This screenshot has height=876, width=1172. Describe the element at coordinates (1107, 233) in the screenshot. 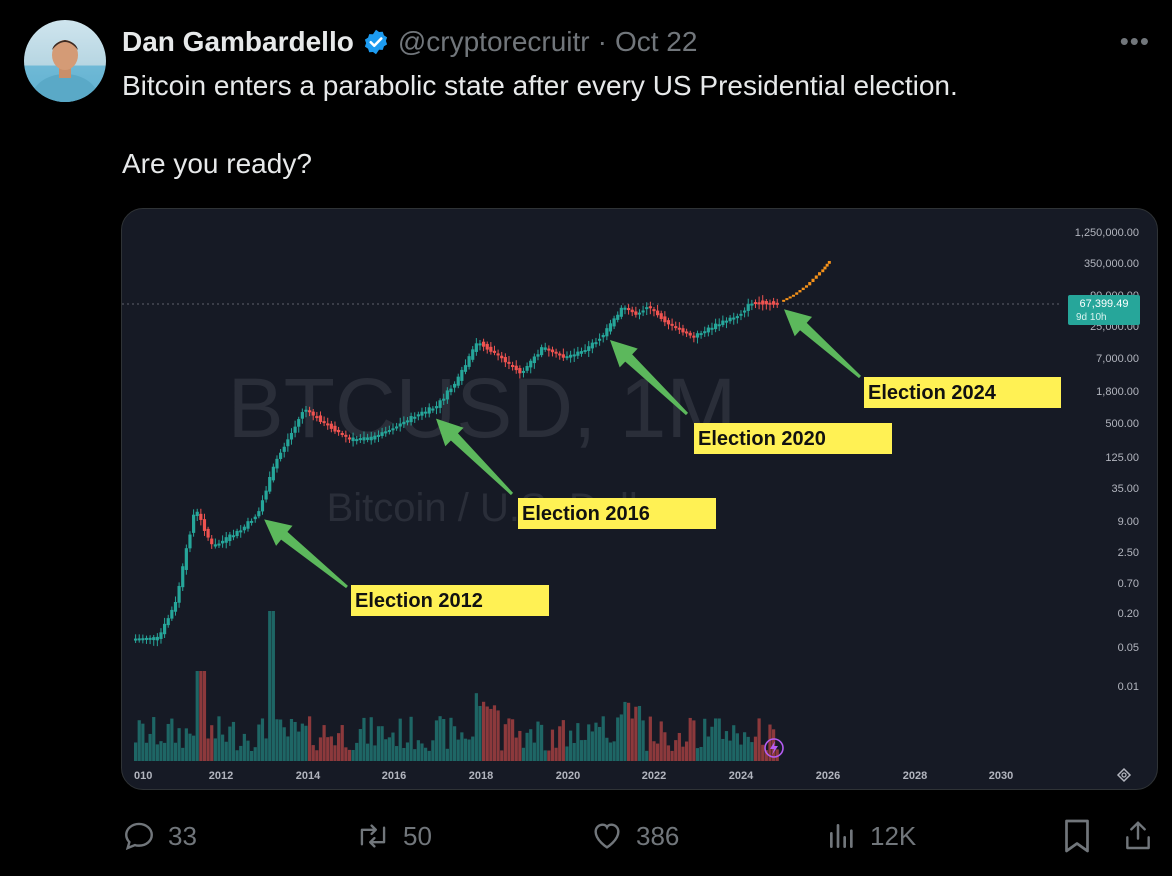

I see `y-tick-label: 1,250,000.00` at that location.